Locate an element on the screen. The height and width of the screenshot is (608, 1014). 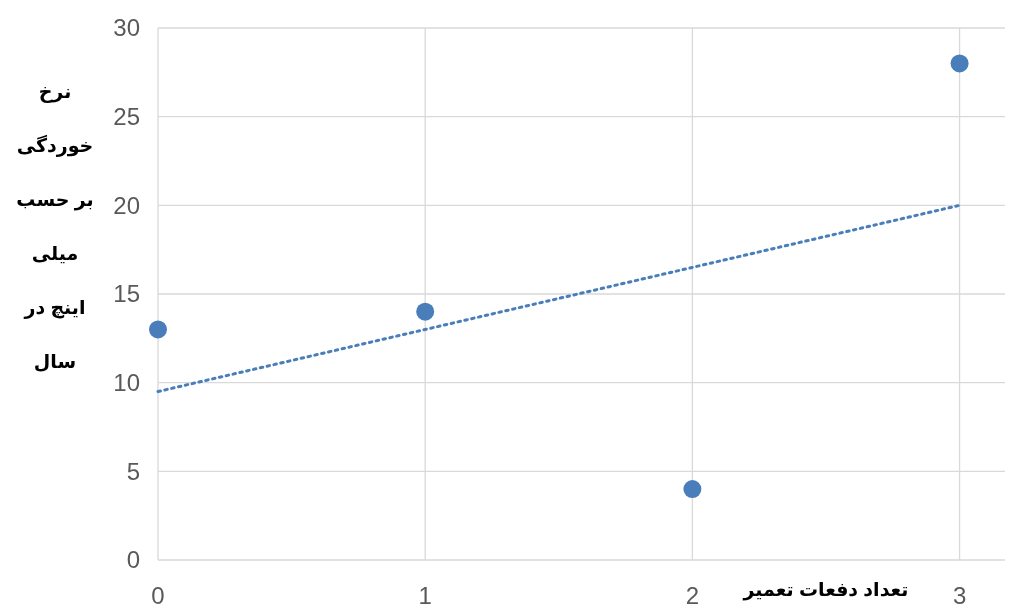
text: نرخ خوردگی بر حسب میلی اینچ در سال is located at coordinates (55, 226).